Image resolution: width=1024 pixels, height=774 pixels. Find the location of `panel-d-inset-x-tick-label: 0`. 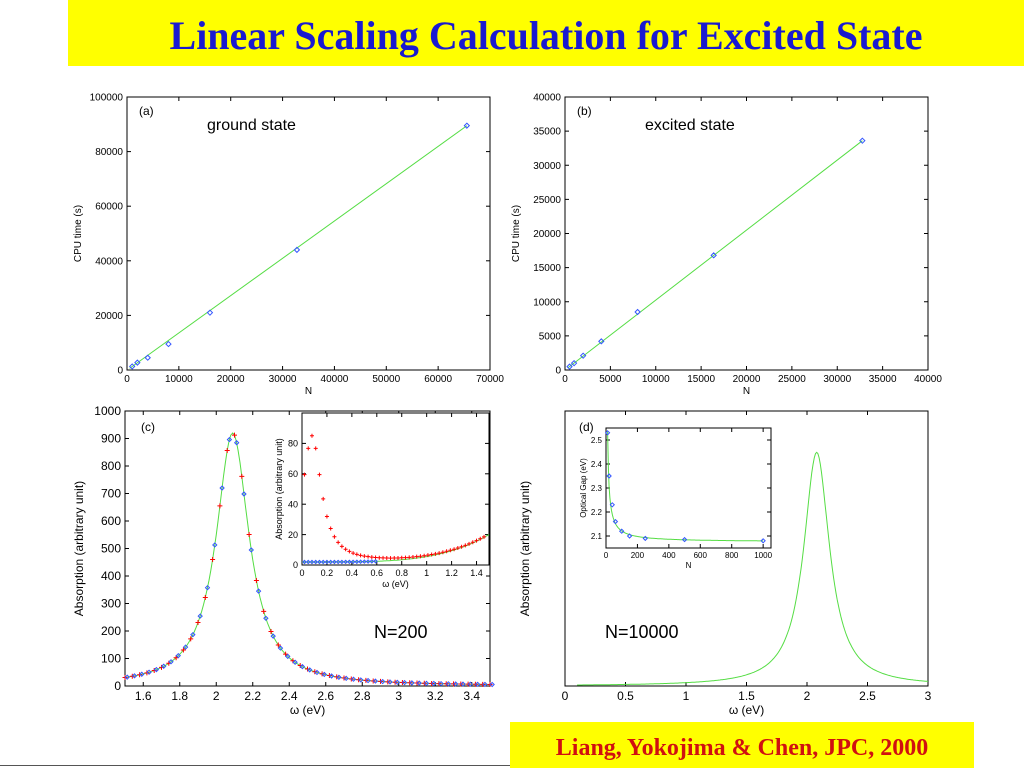

panel-d-inset-x-tick-label: 0 is located at coordinates (606, 555).